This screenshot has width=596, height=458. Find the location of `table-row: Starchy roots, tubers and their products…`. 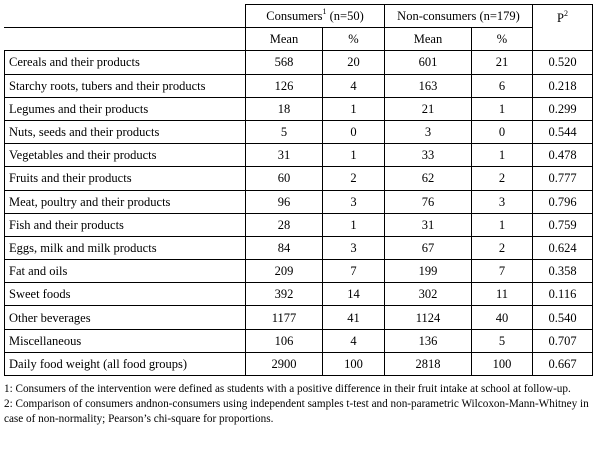

table-row: Starchy roots, tubers and their products… is located at coordinates (298, 85).